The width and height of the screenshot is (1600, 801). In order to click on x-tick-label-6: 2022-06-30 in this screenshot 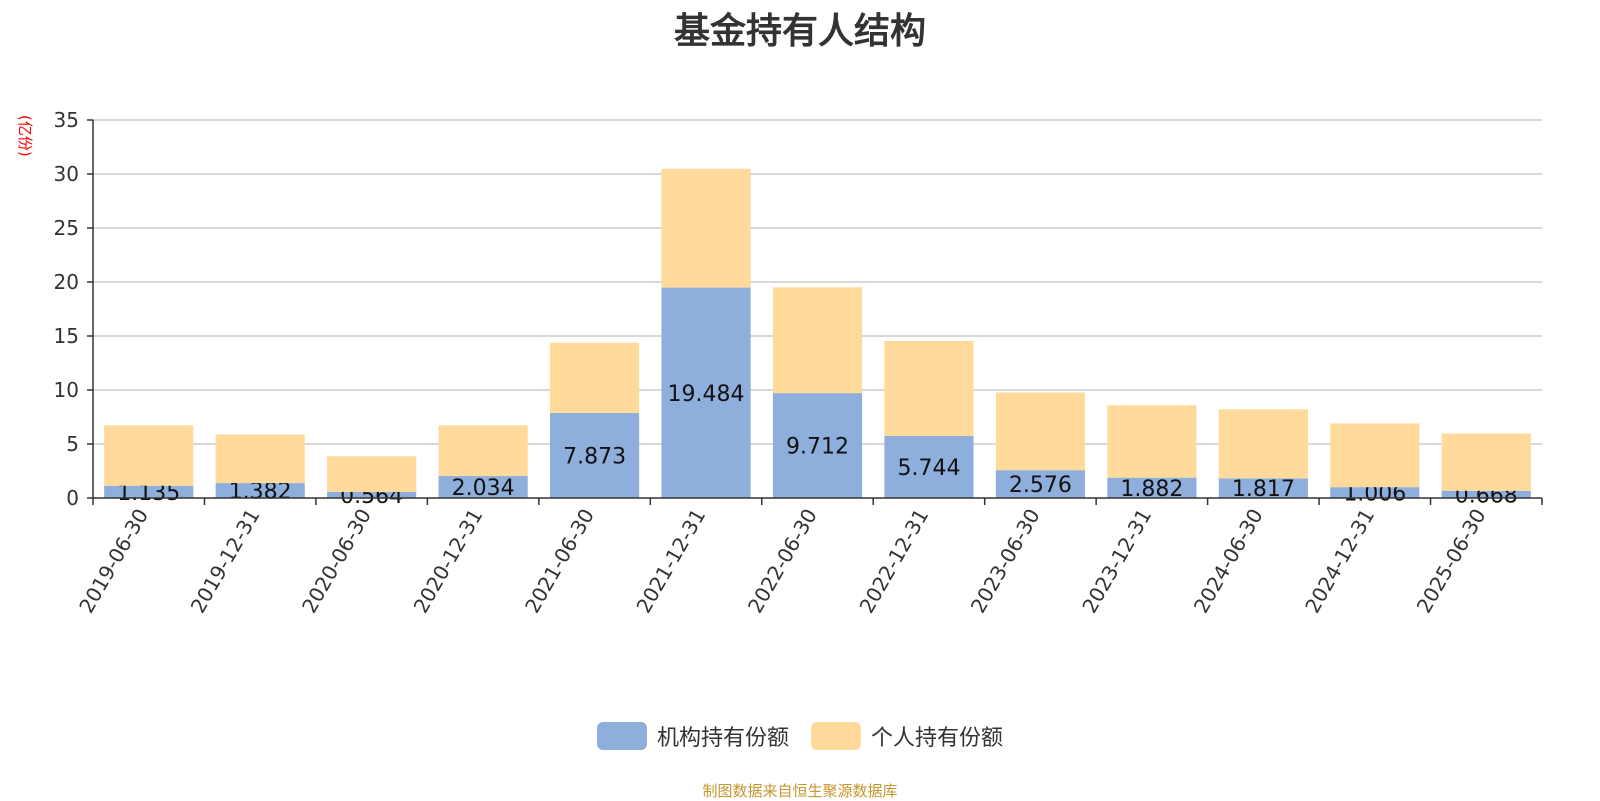, I will do `click(782, 561)`.